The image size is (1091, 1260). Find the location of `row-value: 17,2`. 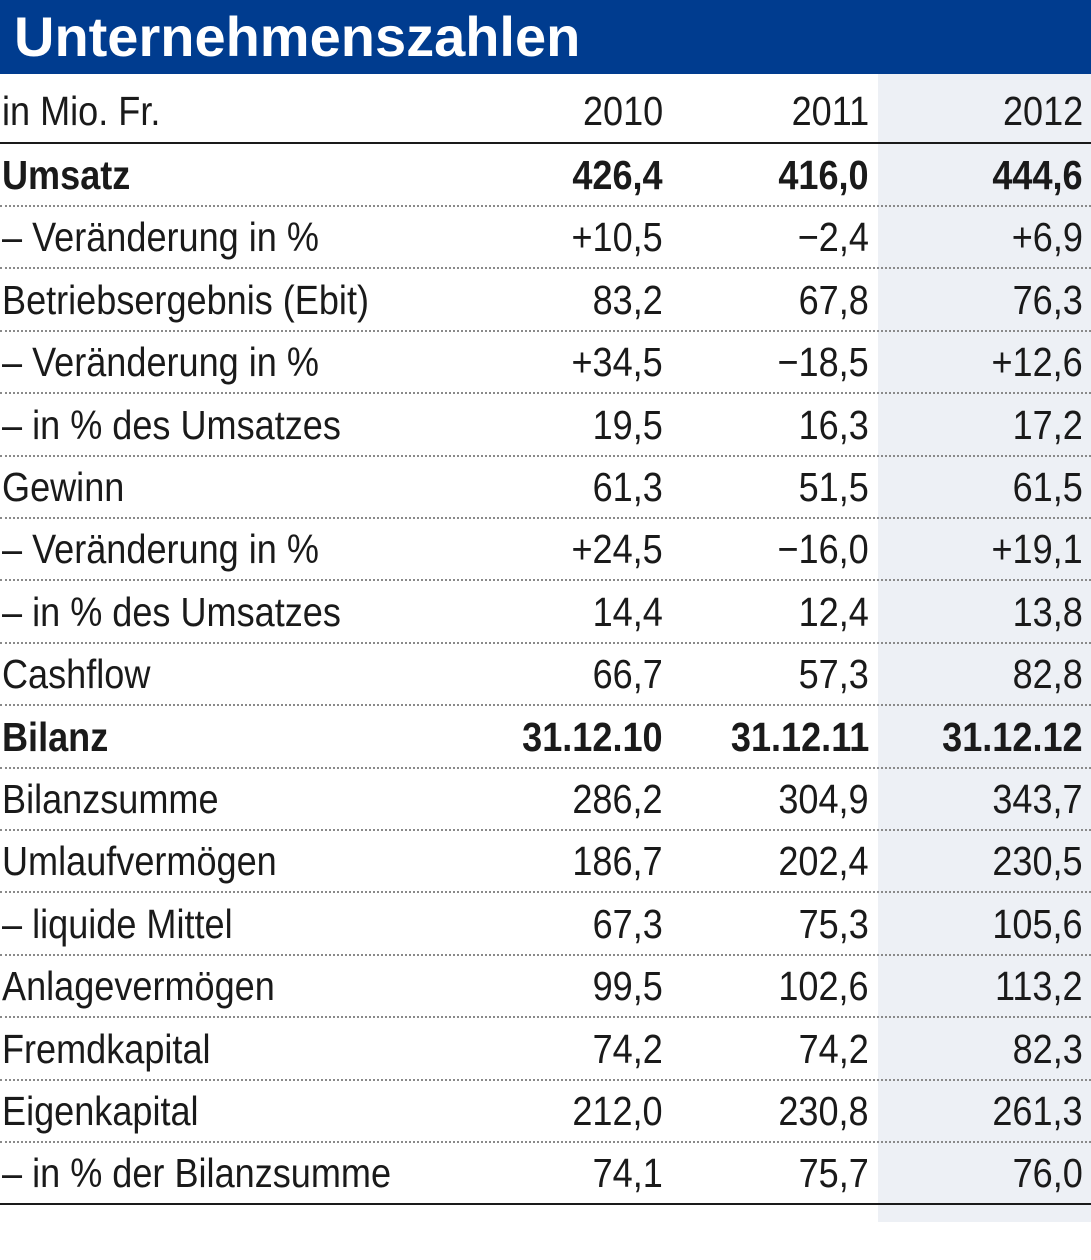

row-value: 17,2 is located at coordinates (1047, 424).